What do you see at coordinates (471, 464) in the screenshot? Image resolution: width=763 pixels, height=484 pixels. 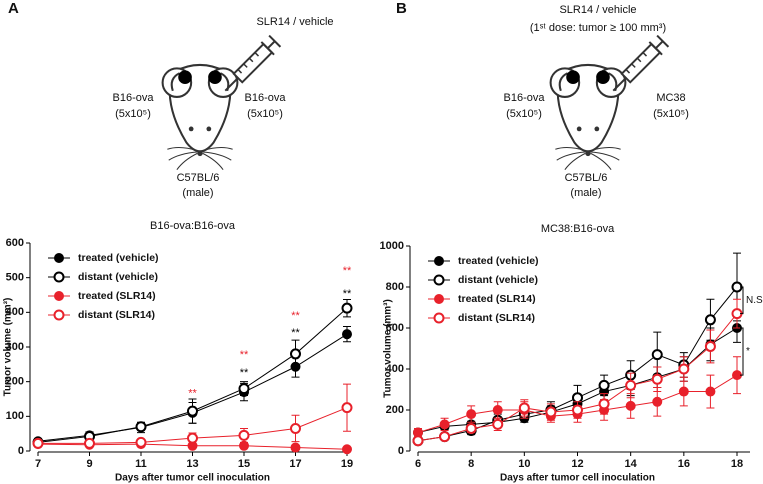 I see `x-tick-label: 8` at bounding box center [471, 464].